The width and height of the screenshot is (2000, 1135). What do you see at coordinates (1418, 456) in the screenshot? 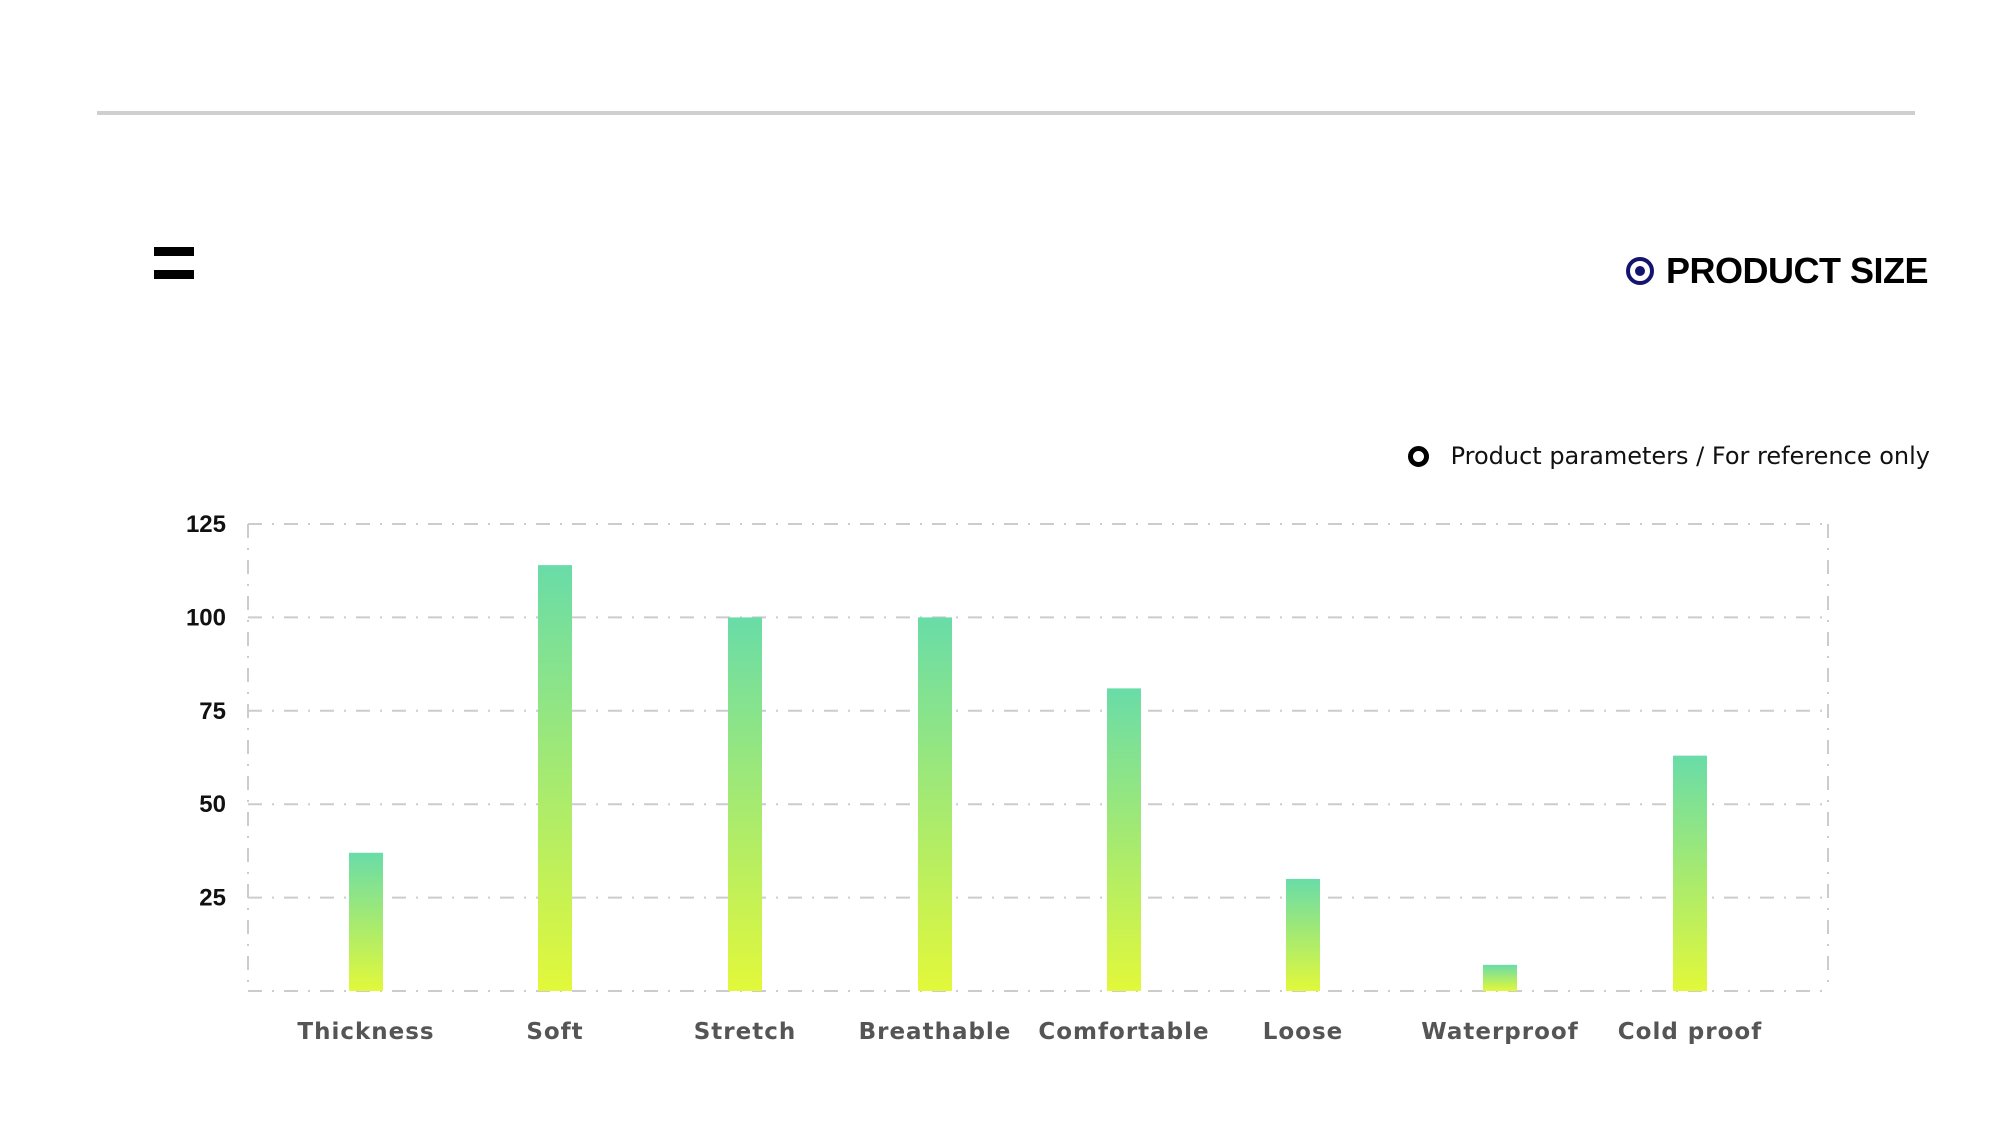
I see `ring-bullet-icon` at bounding box center [1418, 456].